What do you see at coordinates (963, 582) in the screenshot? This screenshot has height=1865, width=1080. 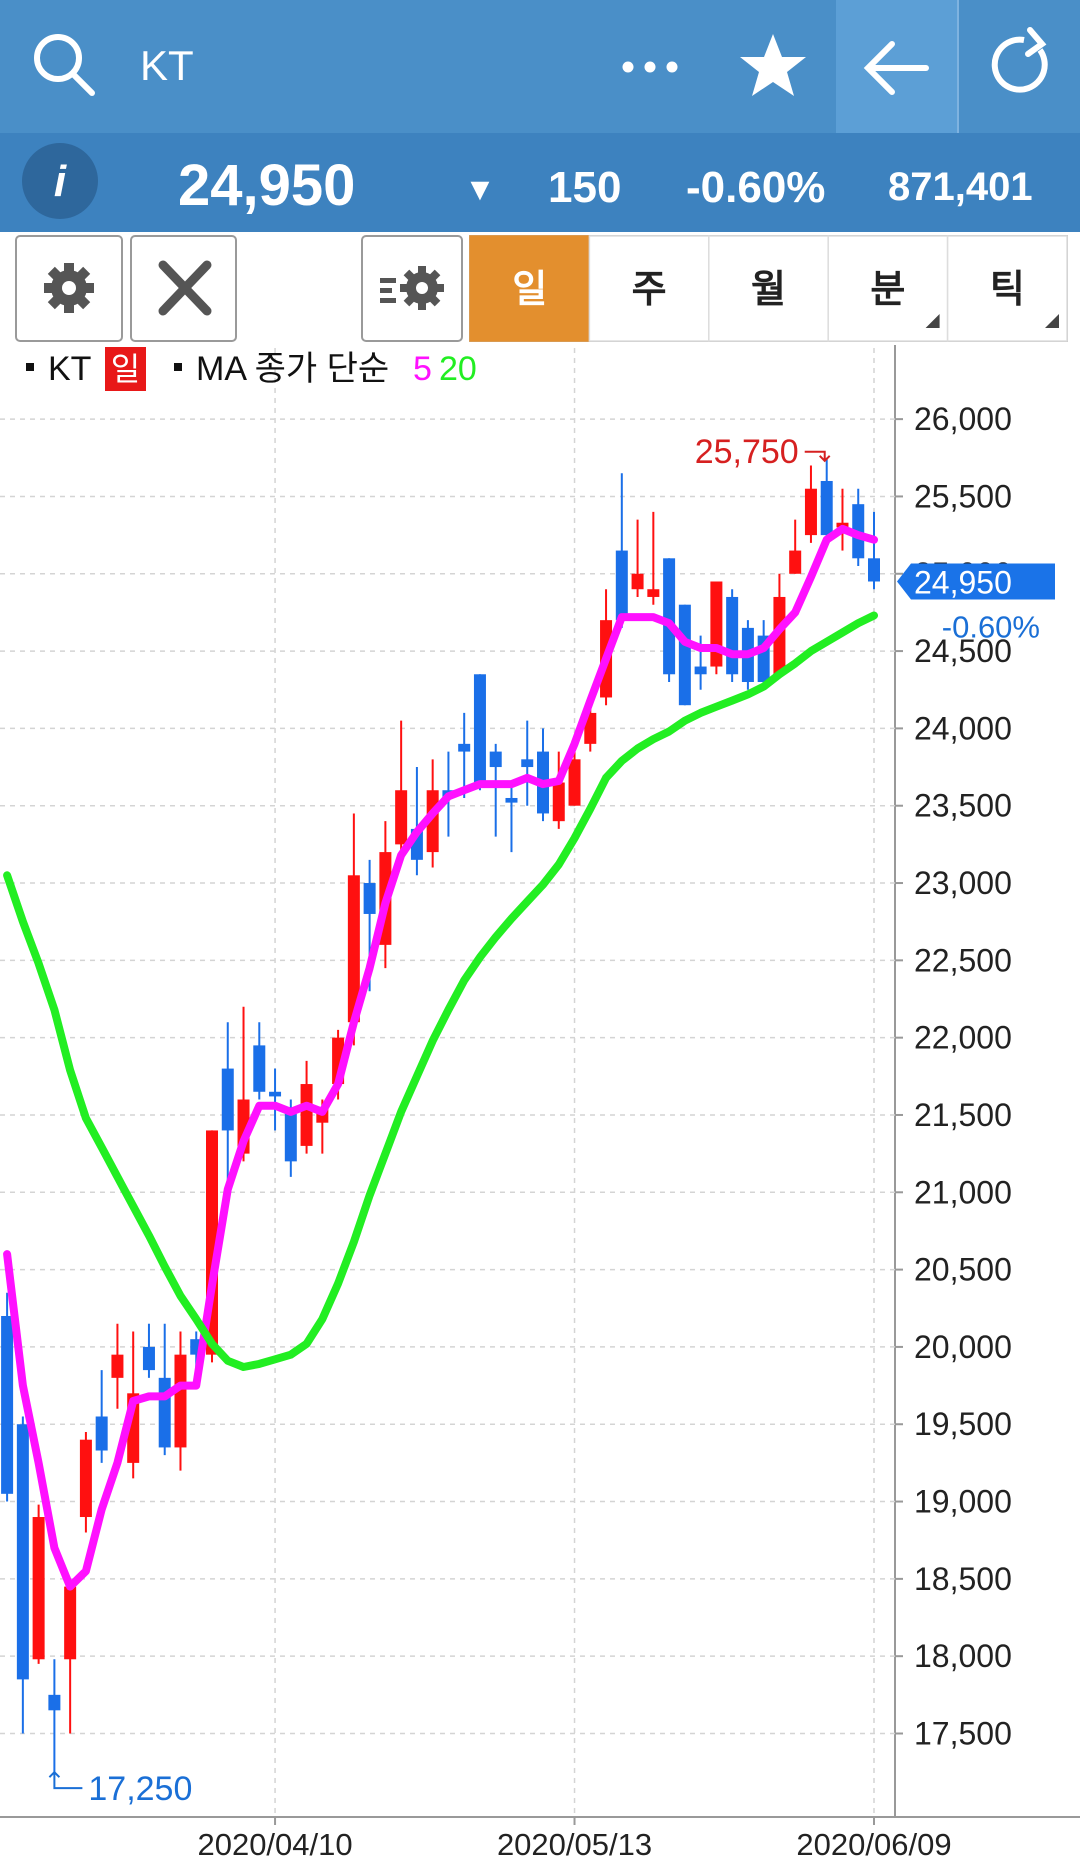 I see `last-price-label: 24,950` at bounding box center [963, 582].